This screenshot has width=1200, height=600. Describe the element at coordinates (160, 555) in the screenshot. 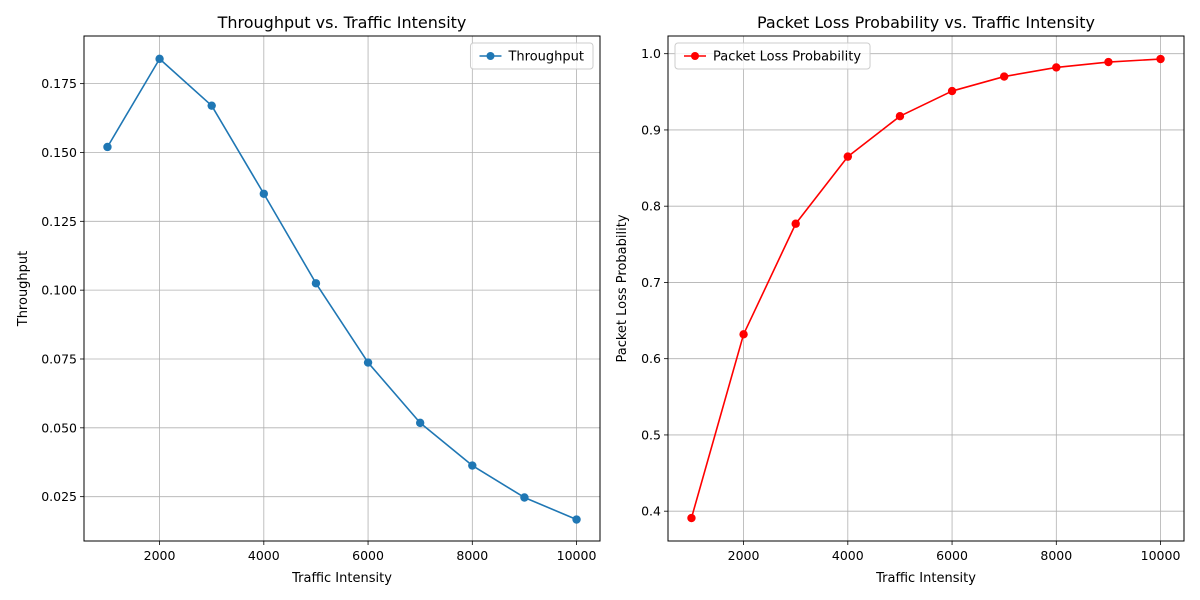

I see `throughput-x-tick-label: 2000` at that location.